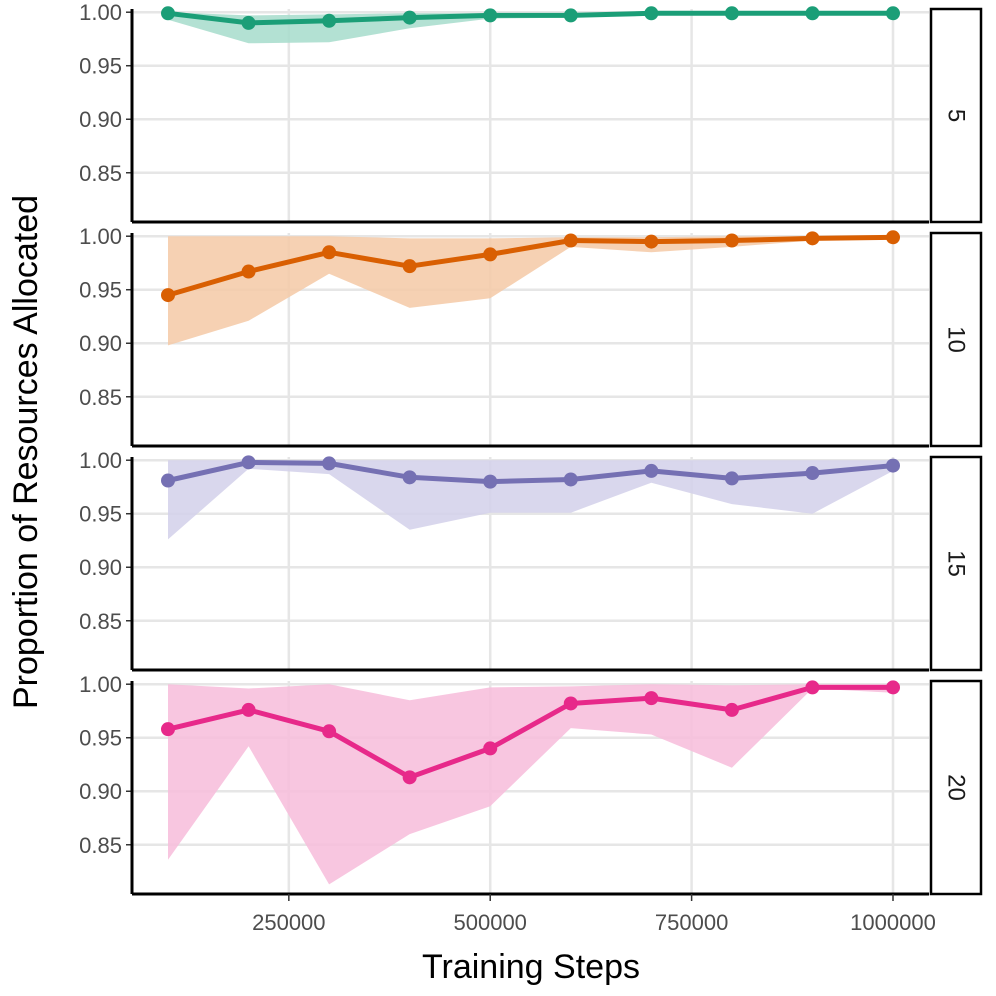 The height and width of the screenshot is (996, 996). I want to click on facet-strip-label: 20, so click(956, 787).